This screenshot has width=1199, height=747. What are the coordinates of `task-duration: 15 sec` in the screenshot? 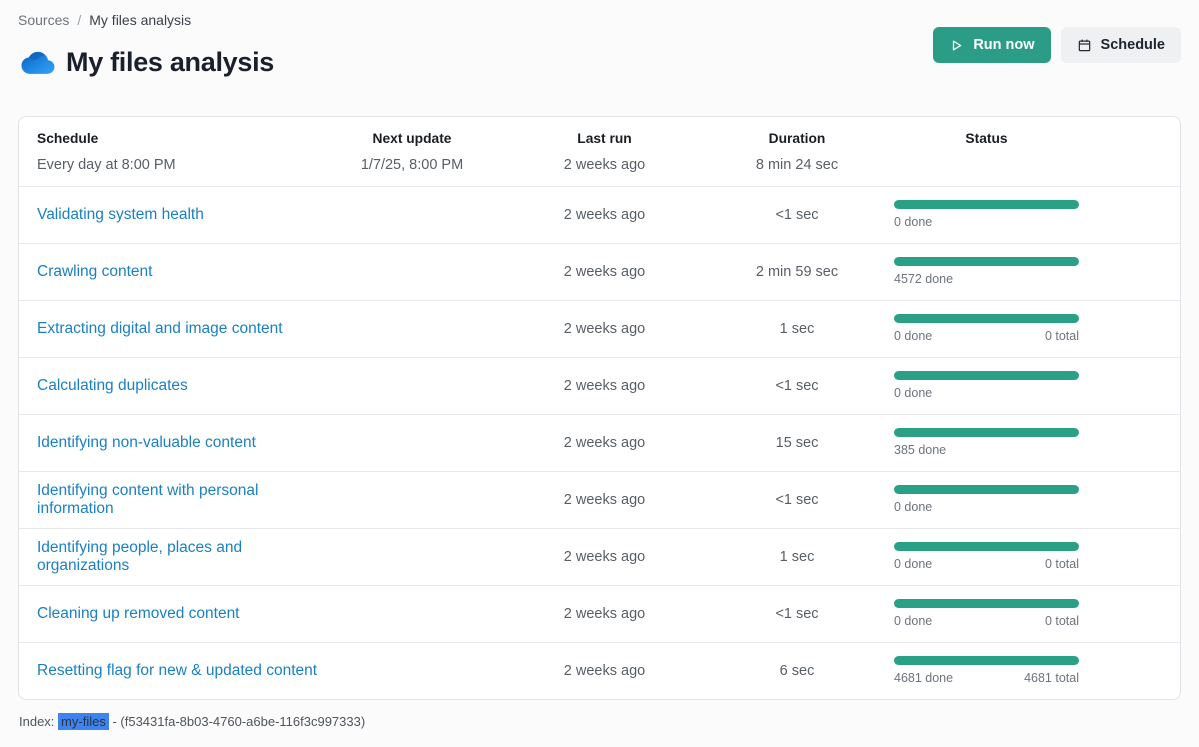 It's located at (797, 443).